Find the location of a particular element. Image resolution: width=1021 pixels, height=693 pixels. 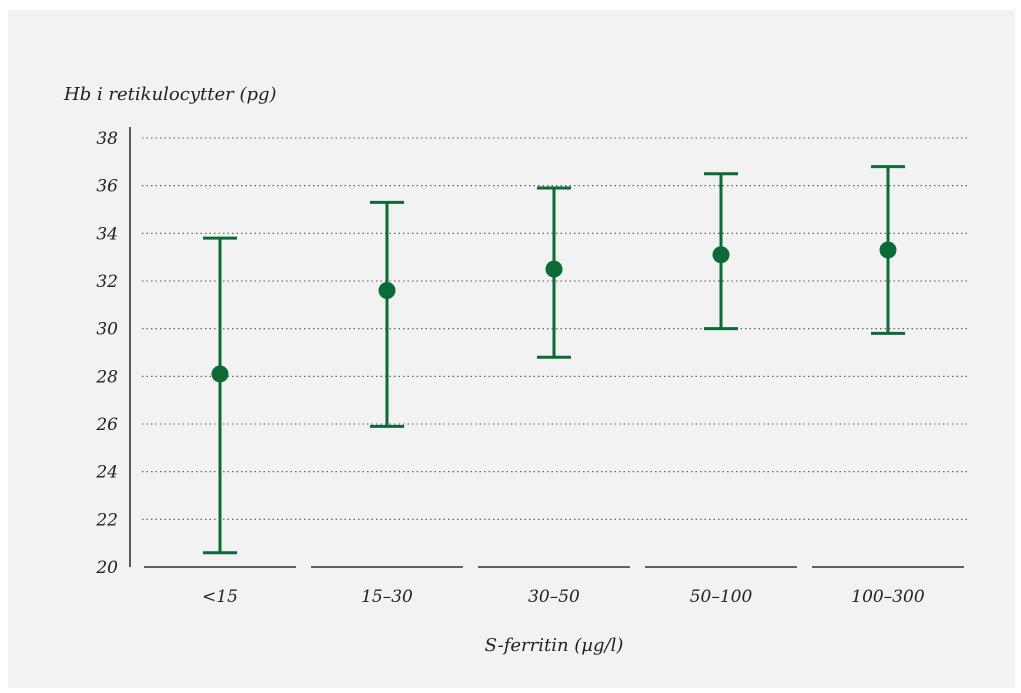

y-tick-label: 22 is located at coordinates (106, 520).